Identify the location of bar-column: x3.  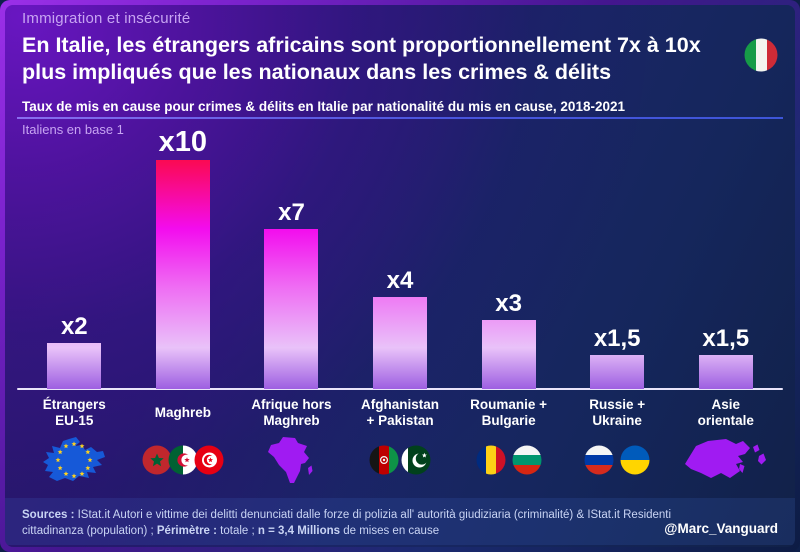
(508, 257).